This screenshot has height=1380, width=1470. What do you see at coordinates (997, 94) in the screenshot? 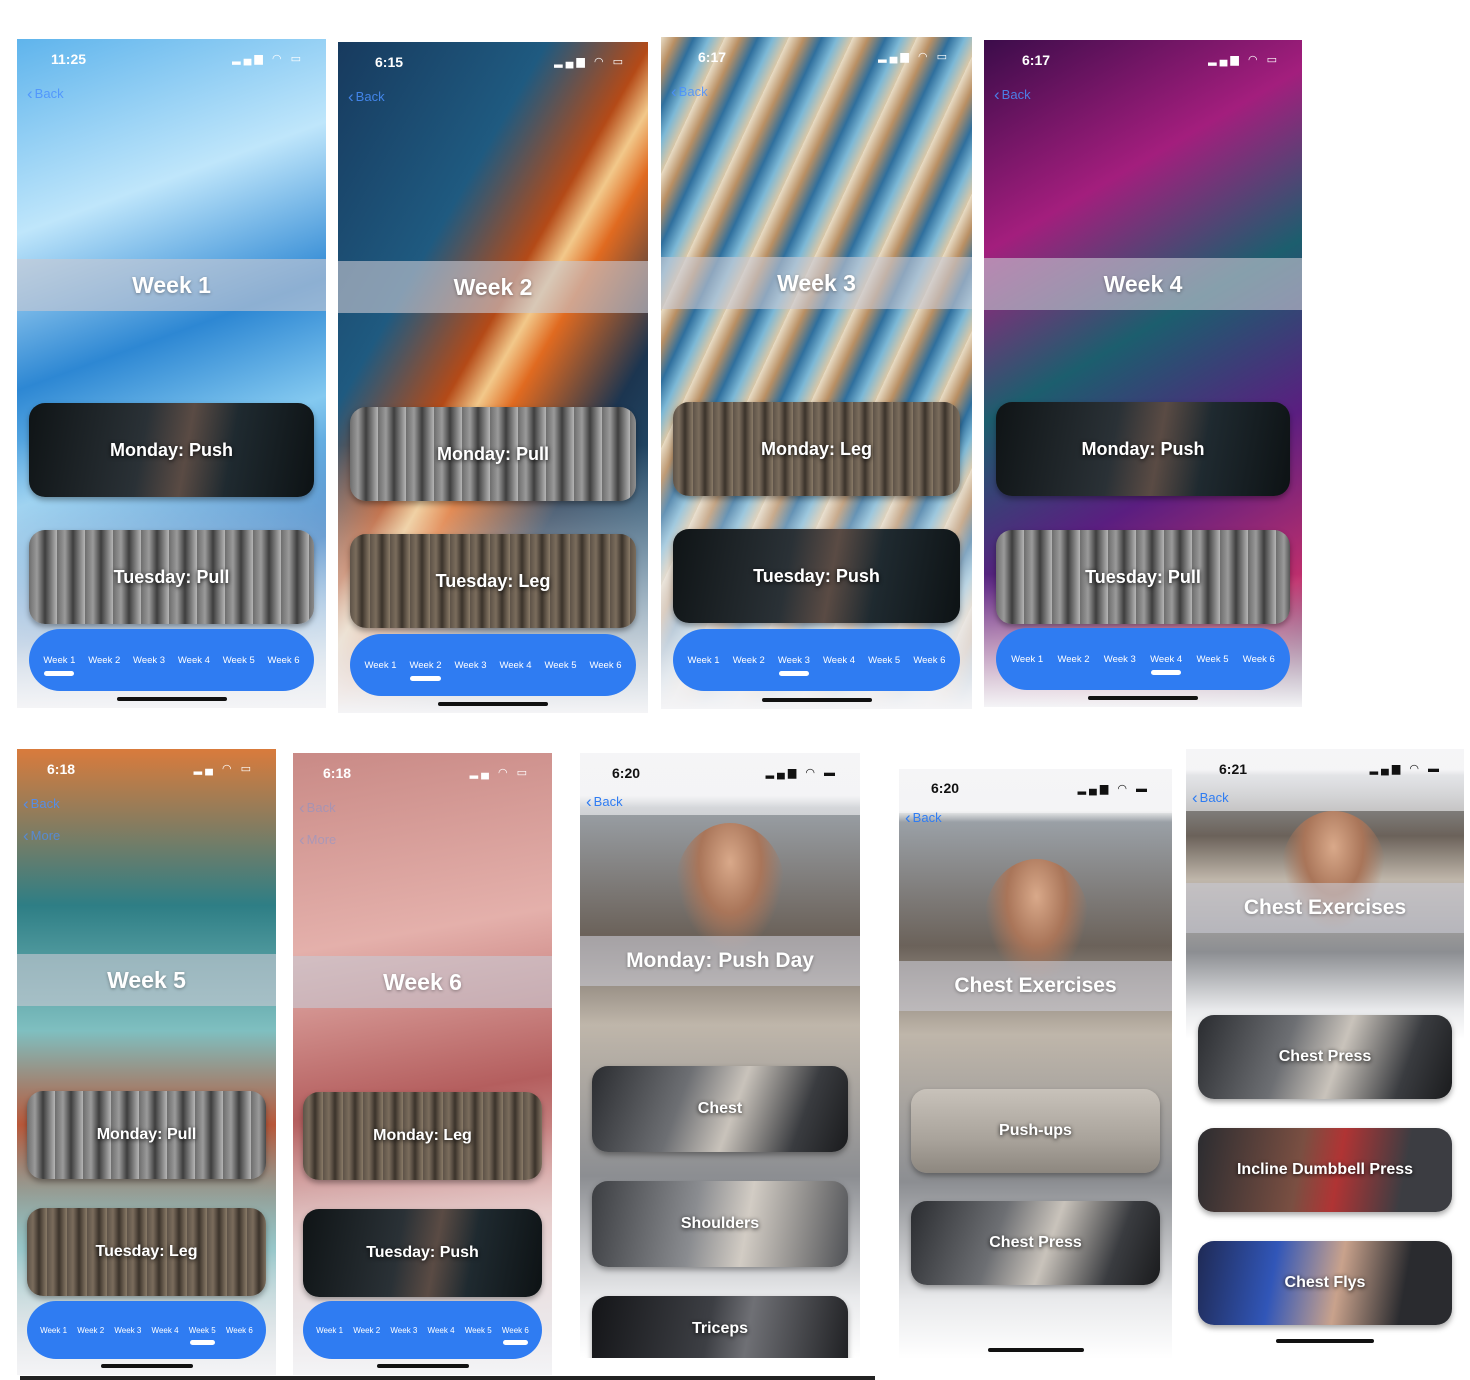
I see `chevron-left-icon: ‹` at bounding box center [997, 94].